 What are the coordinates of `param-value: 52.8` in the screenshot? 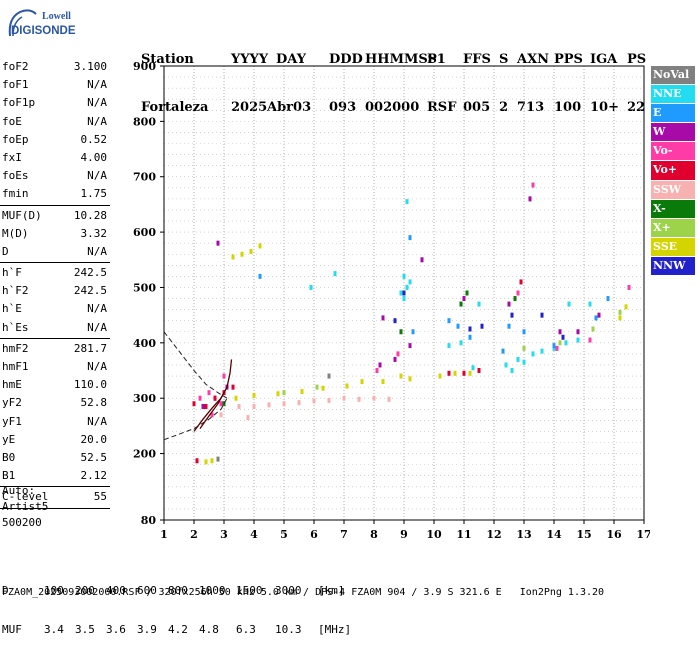 It's located at (94, 403).